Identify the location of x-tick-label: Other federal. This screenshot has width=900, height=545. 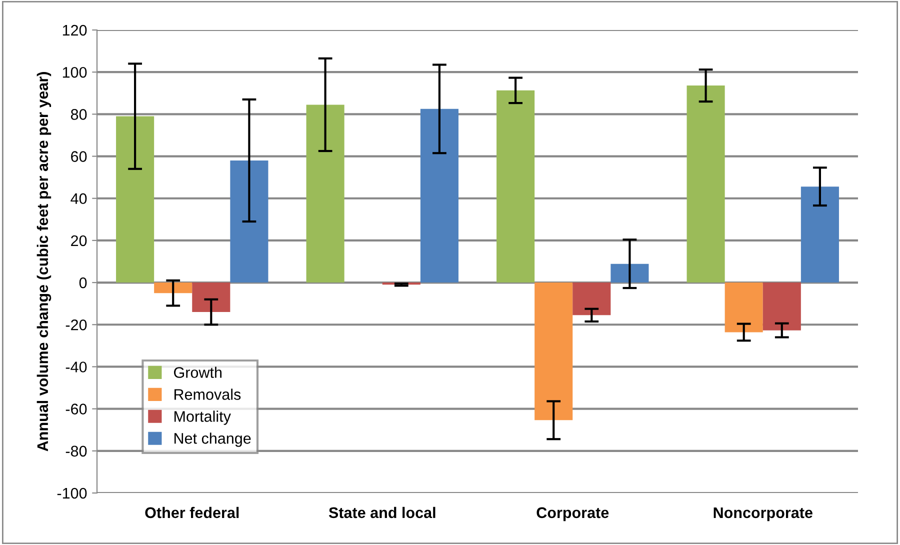
(192, 512).